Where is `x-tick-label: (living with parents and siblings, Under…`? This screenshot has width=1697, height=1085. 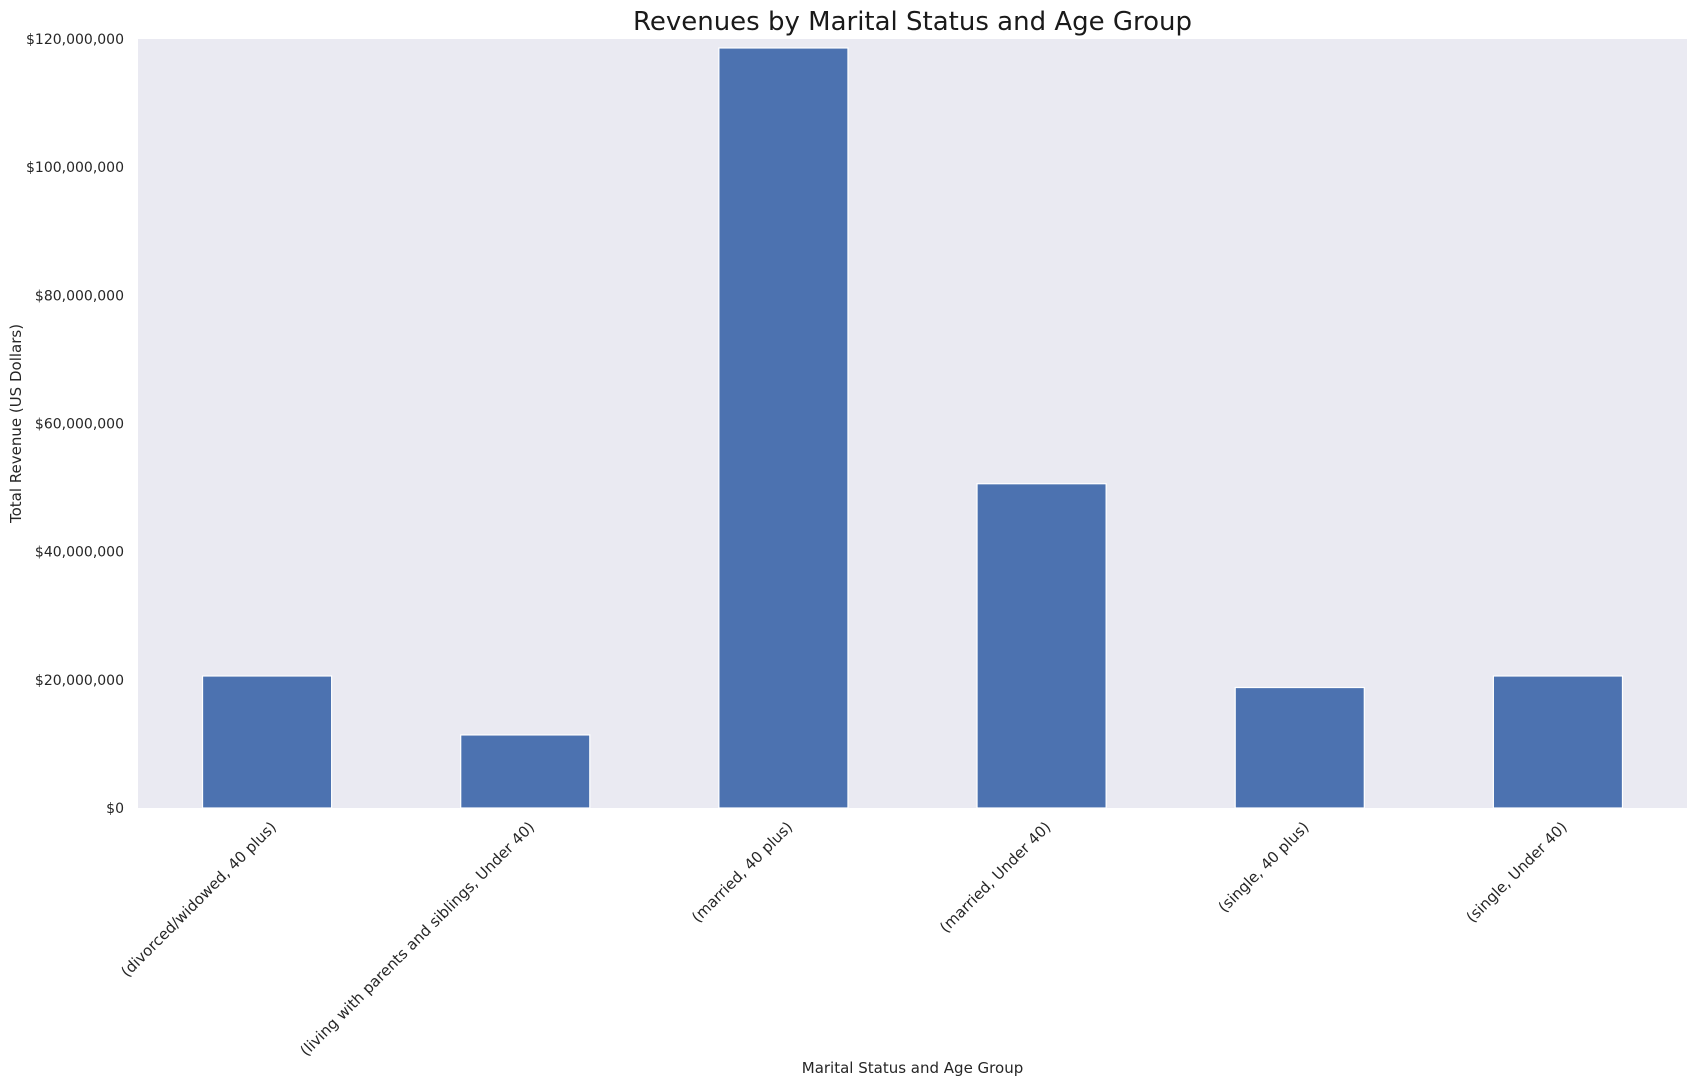 x-tick-label: (living with parents and siblings, Under… is located at coordinates (417, 939).